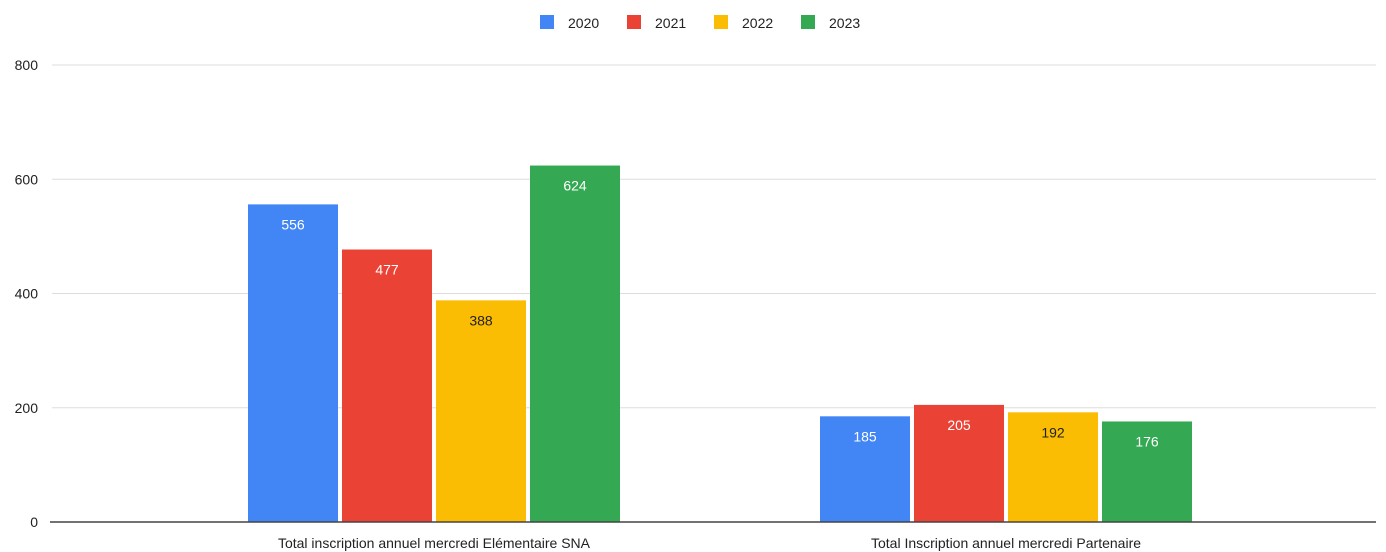 The image size is (1386, 552). Describe the element at coordinates (634, 22) in the screenshot. I see `legend-swatch-2021` at that location.